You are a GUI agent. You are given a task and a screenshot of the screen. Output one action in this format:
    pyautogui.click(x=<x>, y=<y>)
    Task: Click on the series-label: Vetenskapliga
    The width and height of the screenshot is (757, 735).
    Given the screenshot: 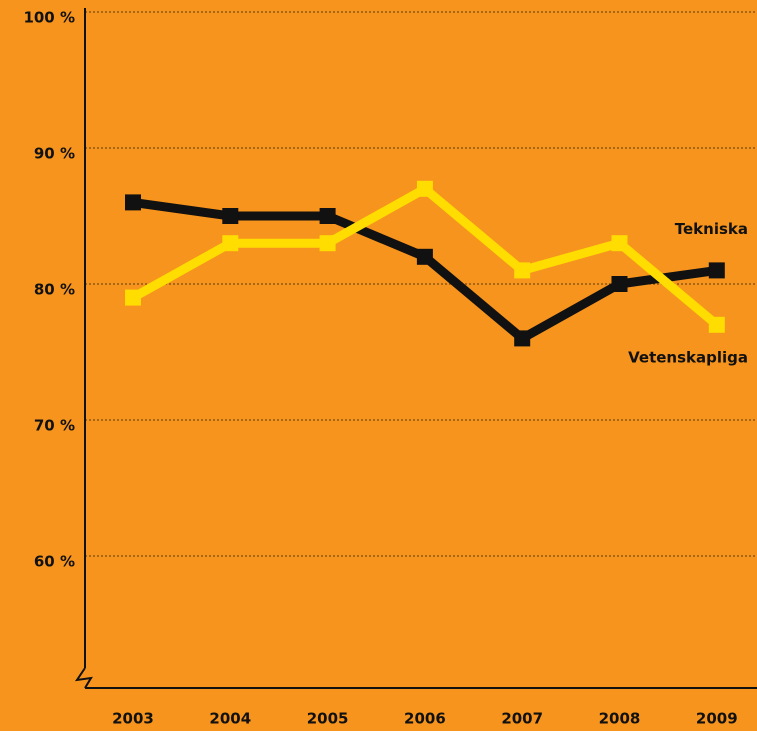 What is the action you would take?
    pyautogui.click(x=688, y=357)
    